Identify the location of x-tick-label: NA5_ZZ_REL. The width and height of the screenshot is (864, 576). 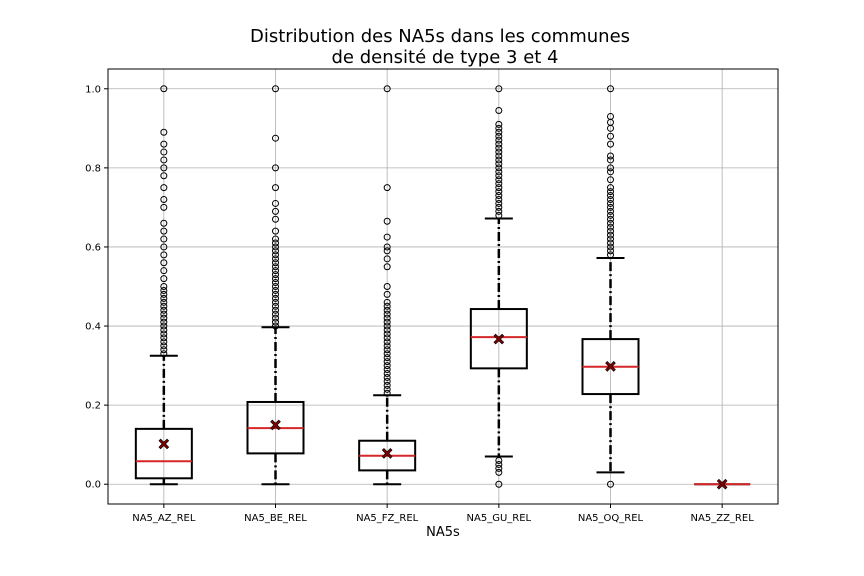
(723, 518).